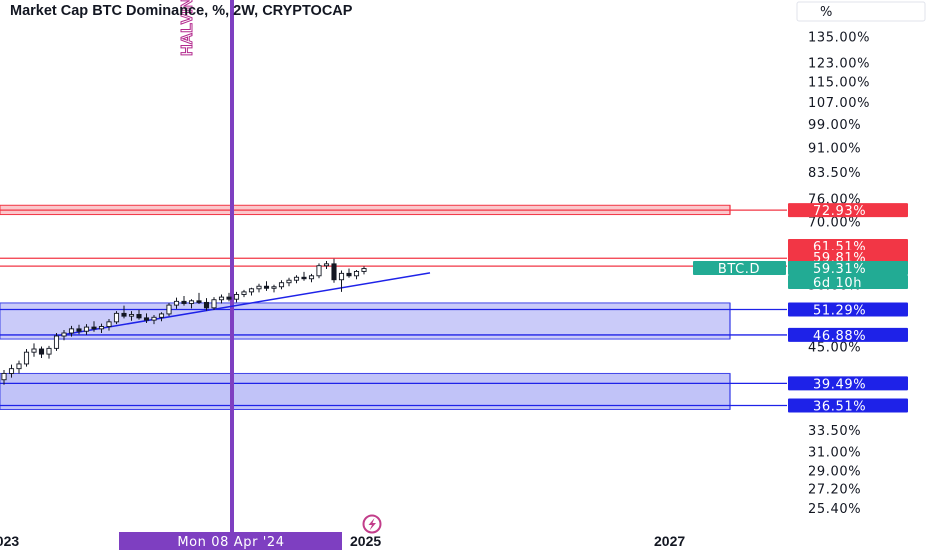  Describe the element at coordinates (839, 407) in the screenshot. I see `price-tag-label: 36.51%` at that location.